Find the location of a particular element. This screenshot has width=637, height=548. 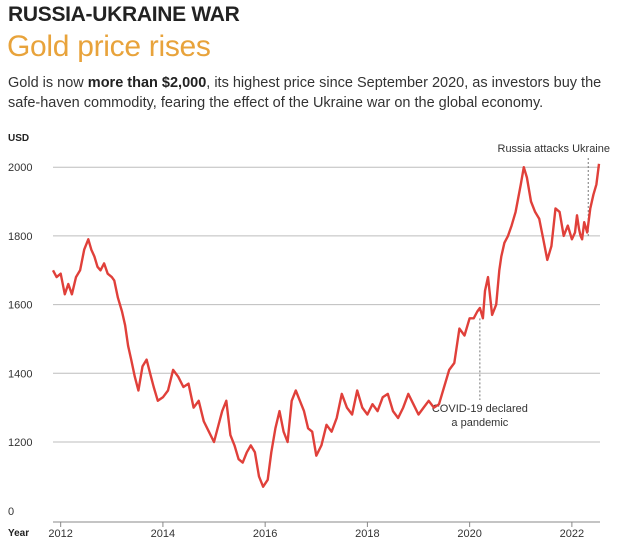

x-tick-label-2012: 2012 is located at coordinates (60, 534).